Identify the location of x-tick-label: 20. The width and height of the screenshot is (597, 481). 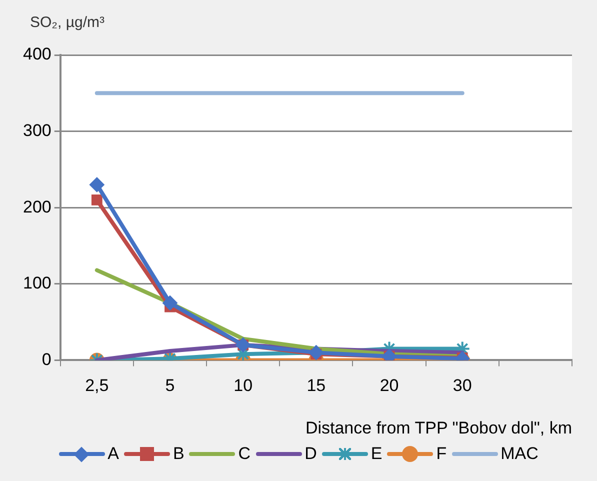
(389, 386).